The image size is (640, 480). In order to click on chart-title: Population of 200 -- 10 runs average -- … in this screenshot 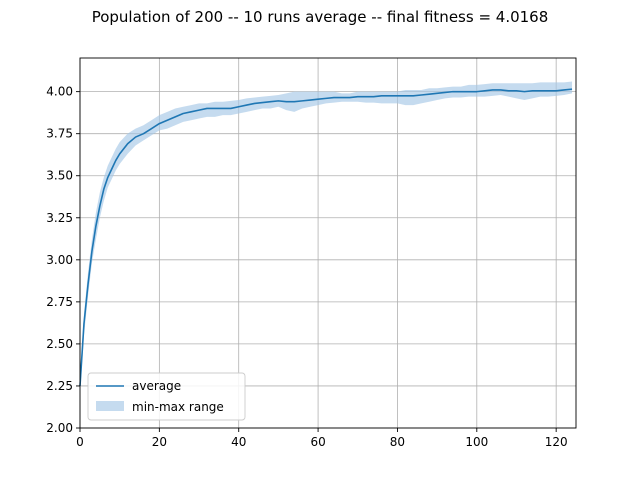, I will do `click(320, 17)`.